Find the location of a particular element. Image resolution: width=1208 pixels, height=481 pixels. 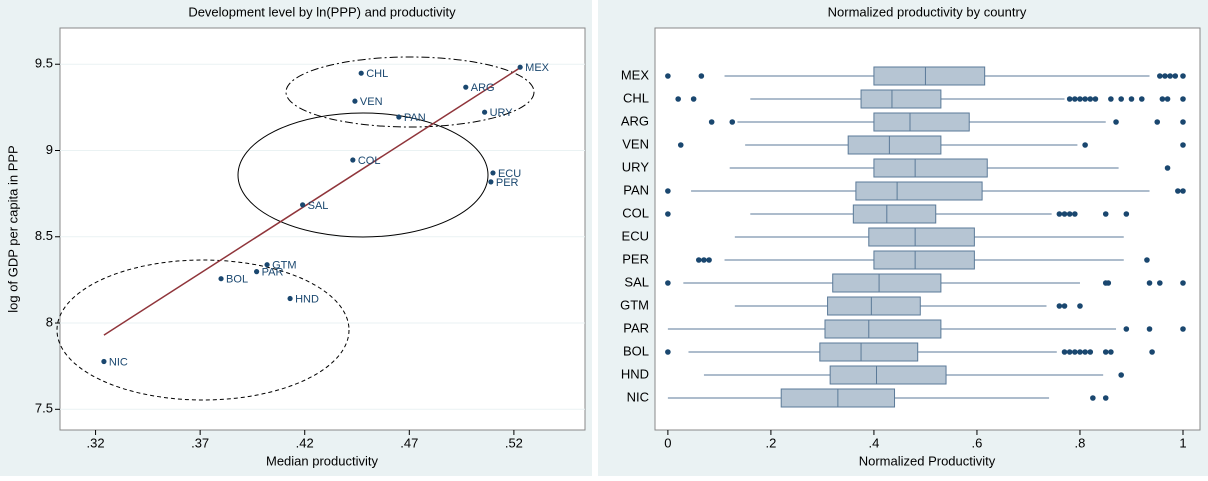

x-tick-label: .8 is located at coordinates (1080, 442).